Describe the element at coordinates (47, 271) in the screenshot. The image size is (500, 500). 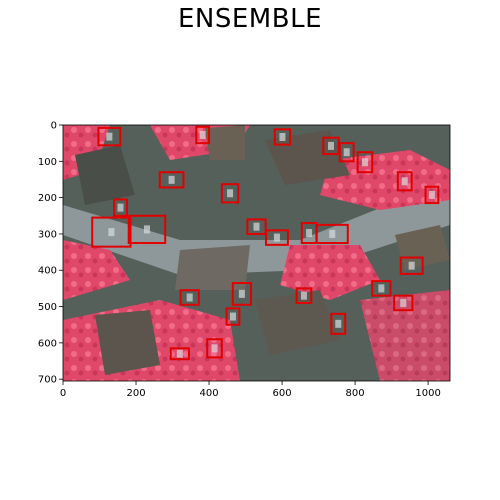
I see `y-tick-label: 400` at that location.